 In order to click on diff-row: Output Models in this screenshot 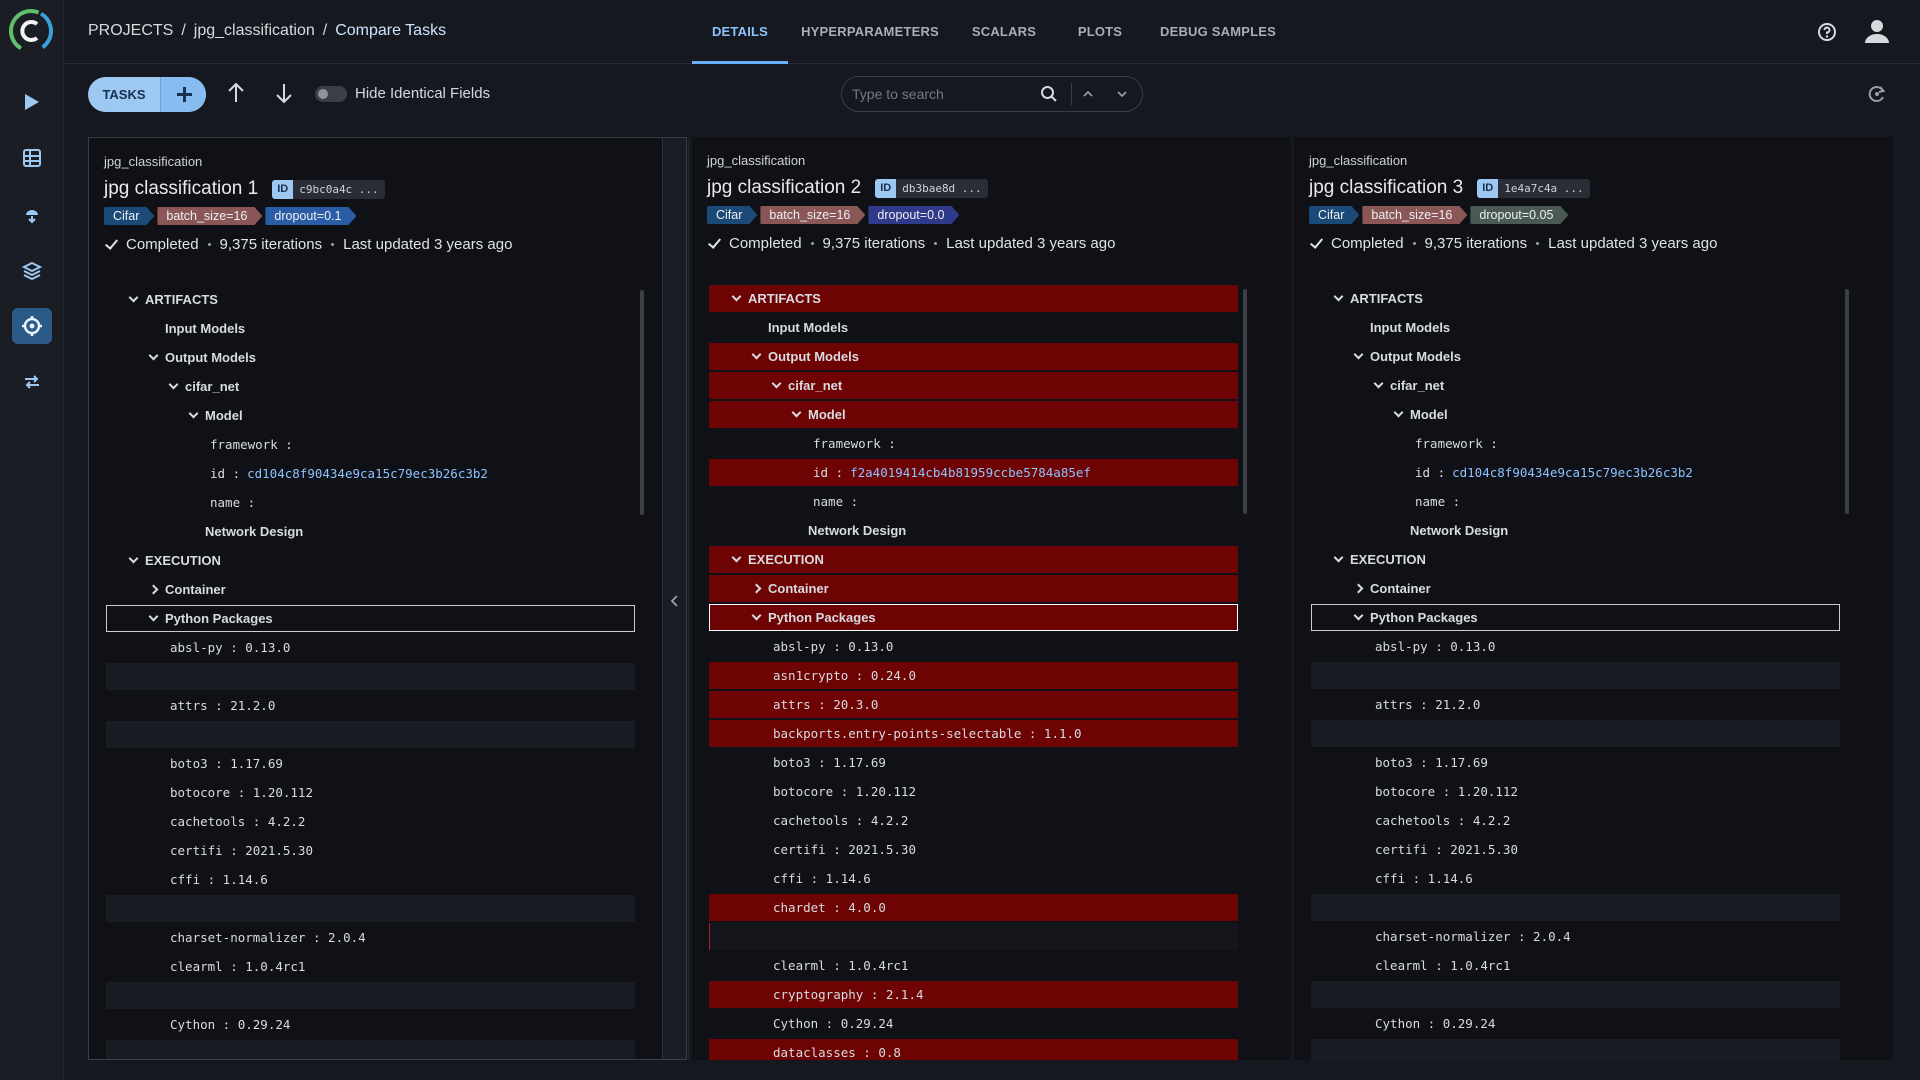, I will do `click(973, 356)`.